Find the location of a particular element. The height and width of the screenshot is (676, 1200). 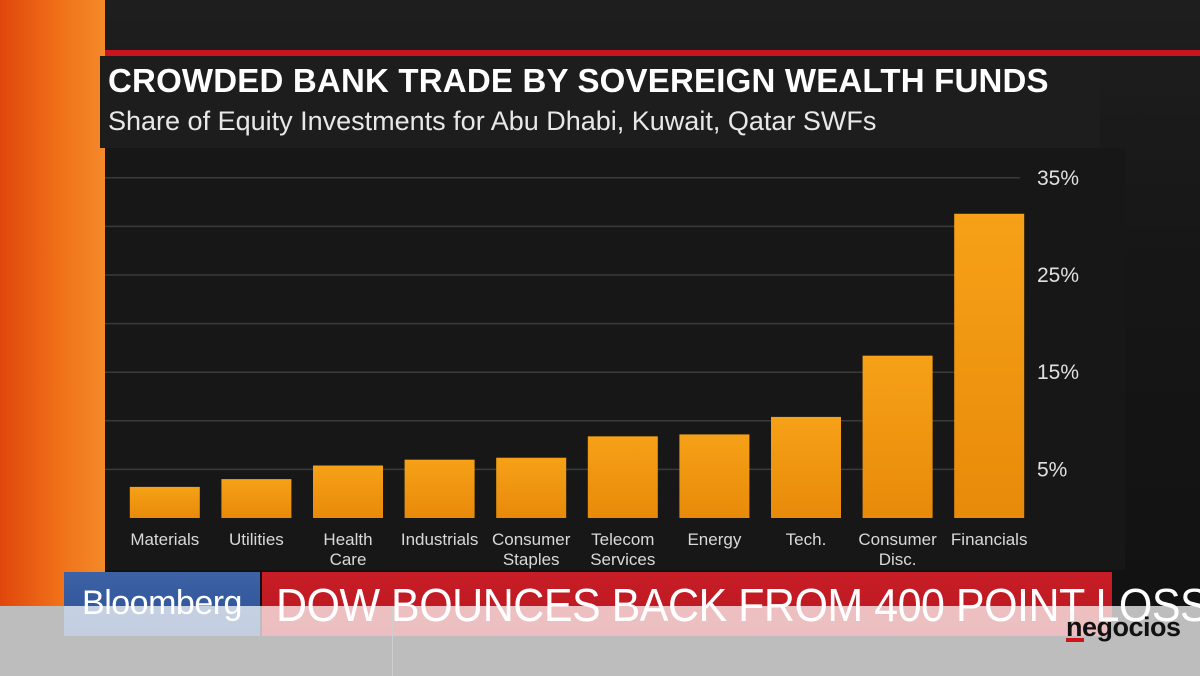

red-accent-line is located at coordinates (652, 53).